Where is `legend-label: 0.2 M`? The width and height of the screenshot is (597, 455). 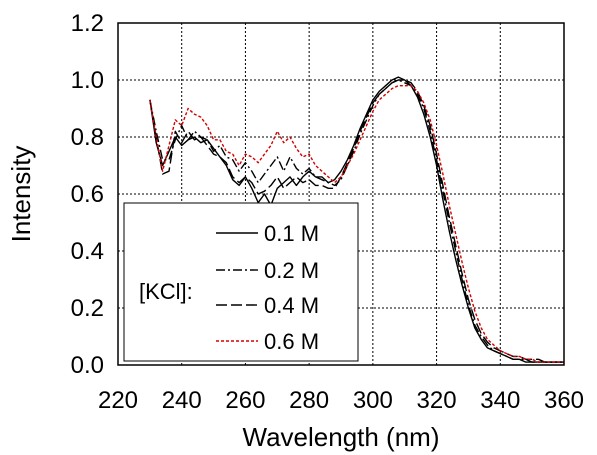 legend-label: 0.2 M is located at coordinates (291, 270).